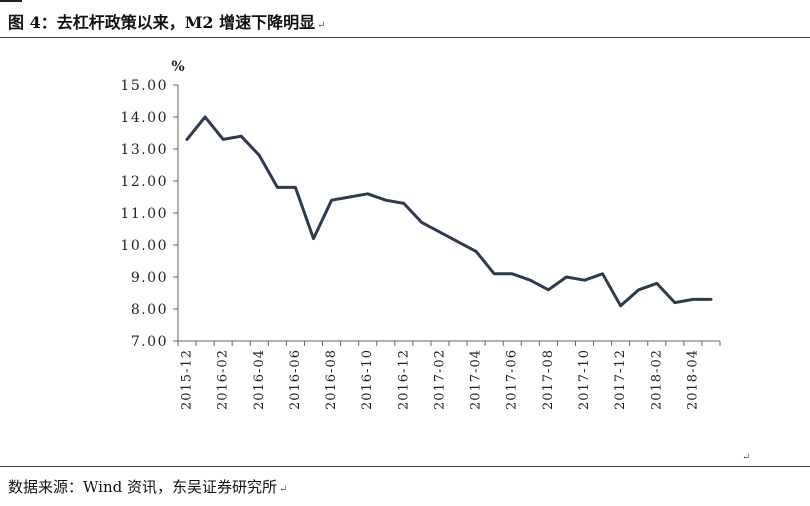 The image size is (810, 506). I want to click on y-tick-label: 13.00, so click(144, 150).